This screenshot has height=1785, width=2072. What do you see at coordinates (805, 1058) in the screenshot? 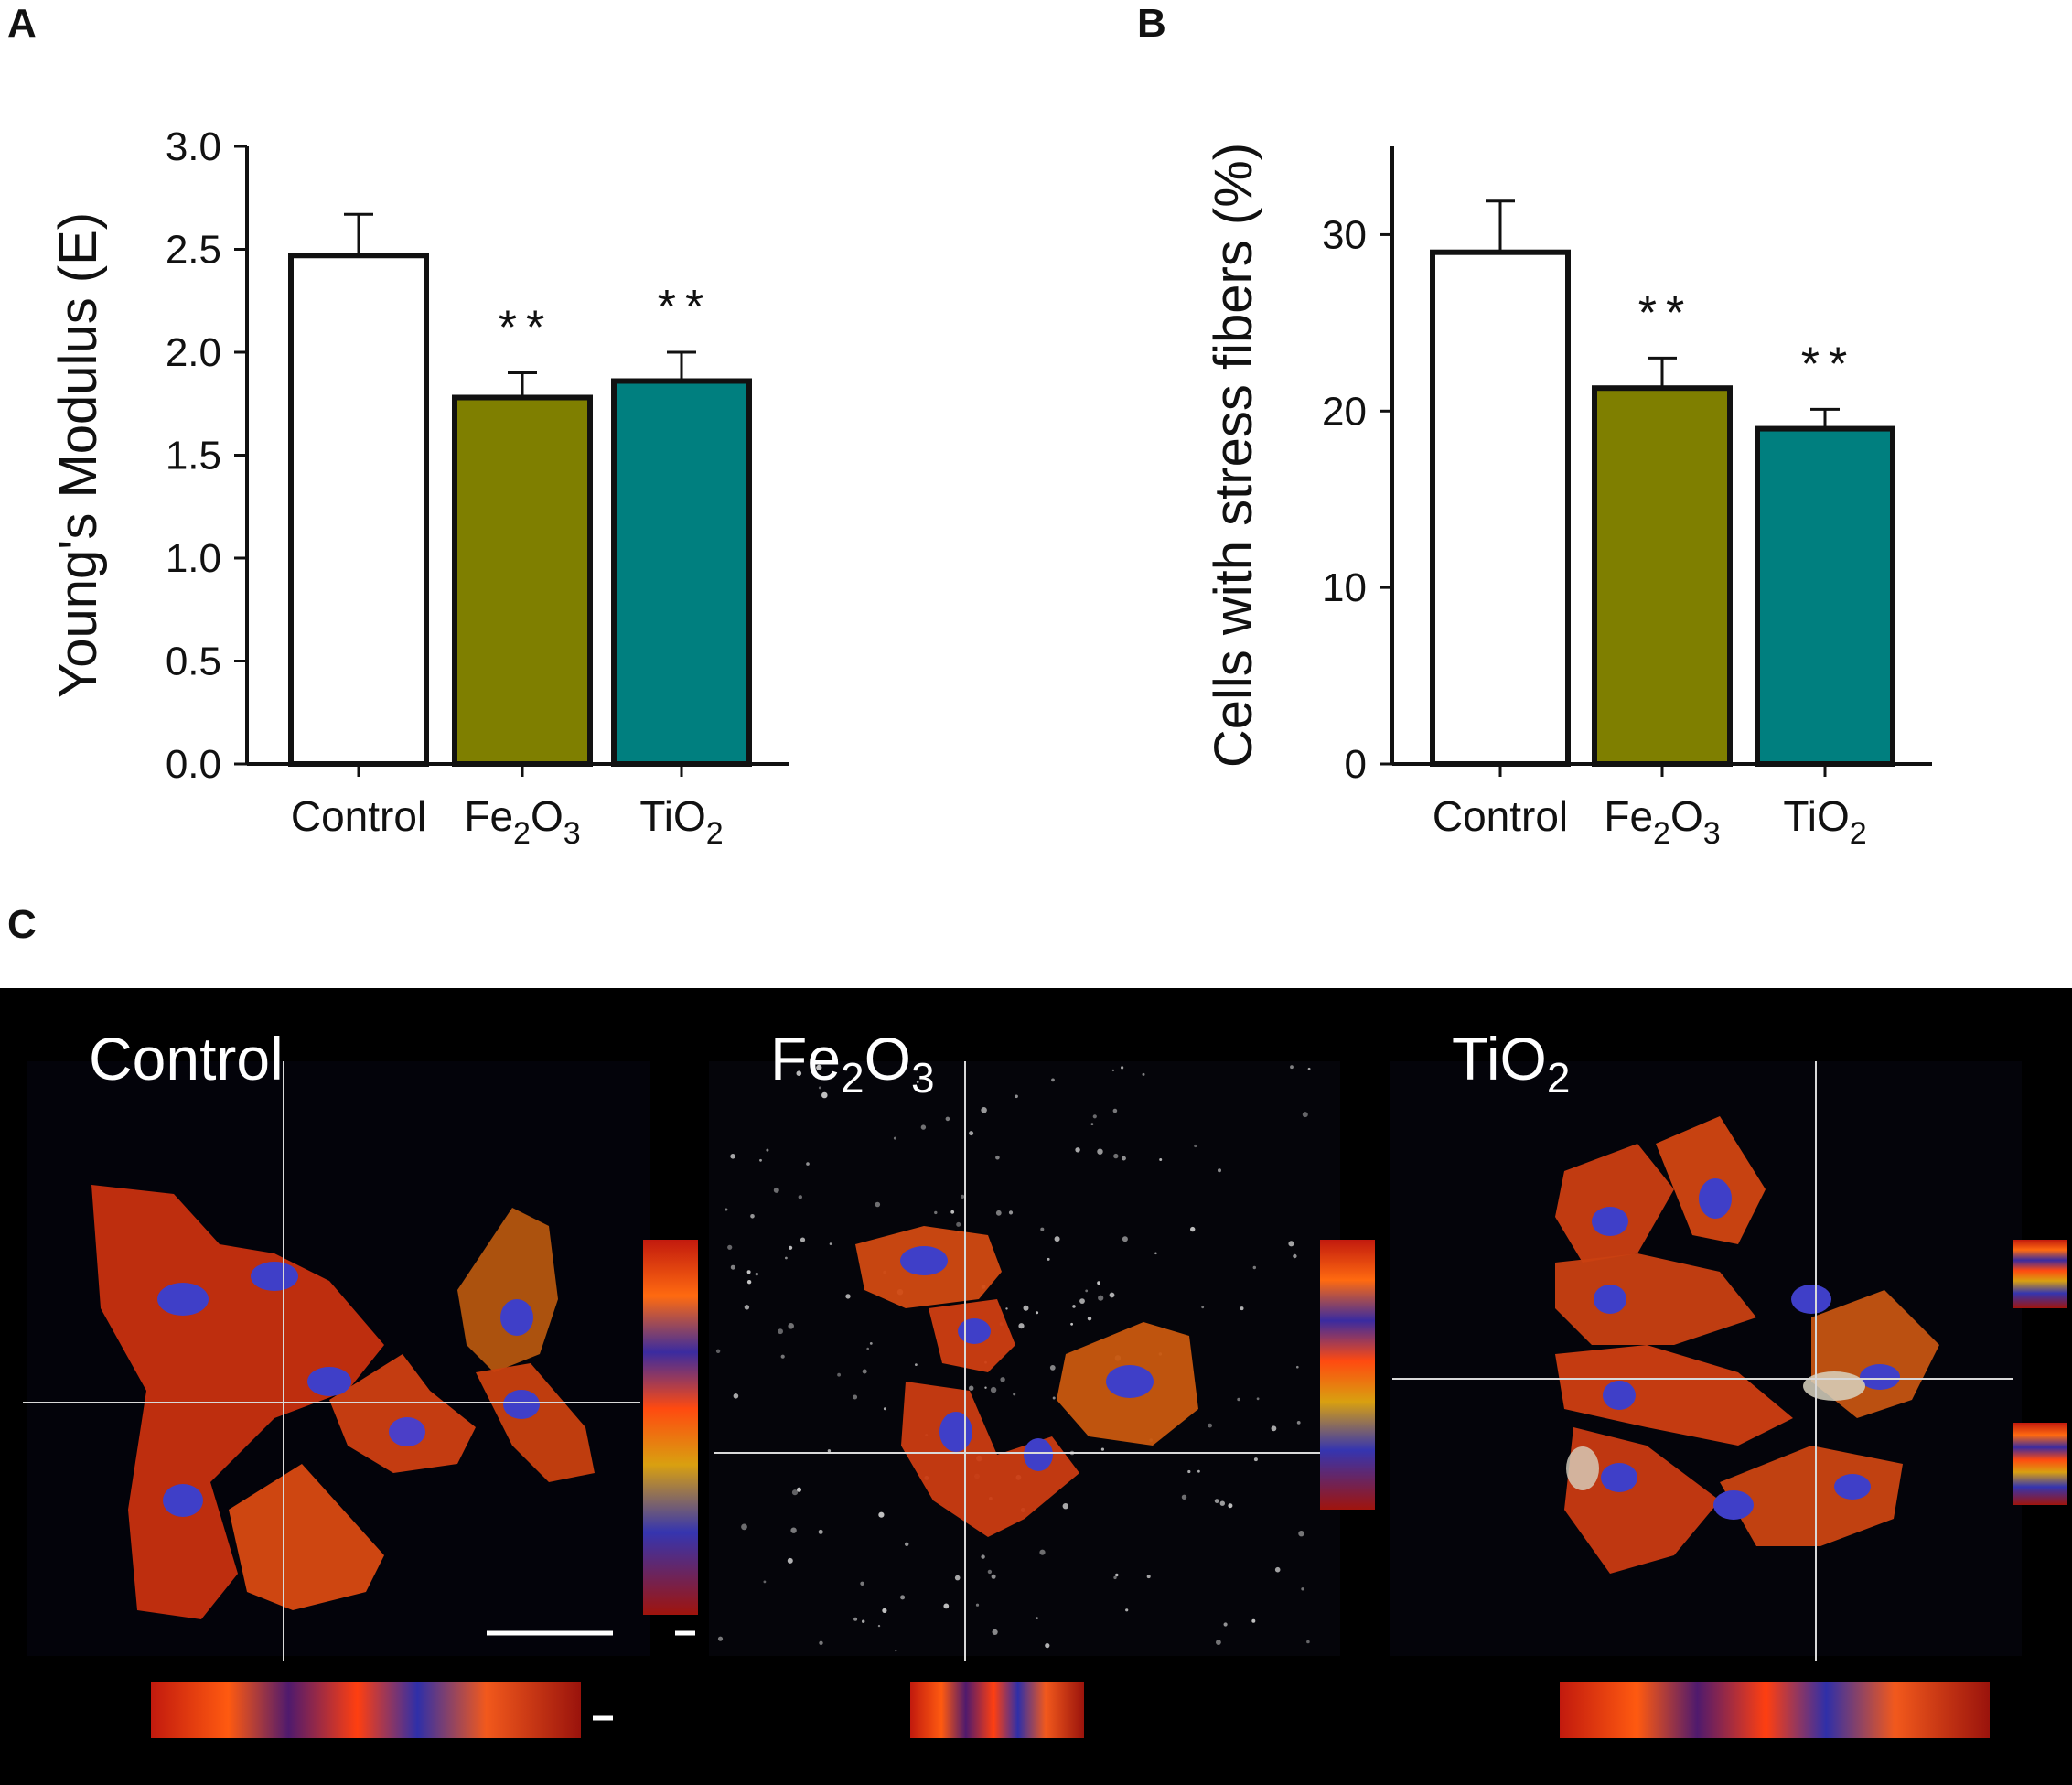
I see `micrograph-label-base: Fe` at bounding box center [805, 1058].